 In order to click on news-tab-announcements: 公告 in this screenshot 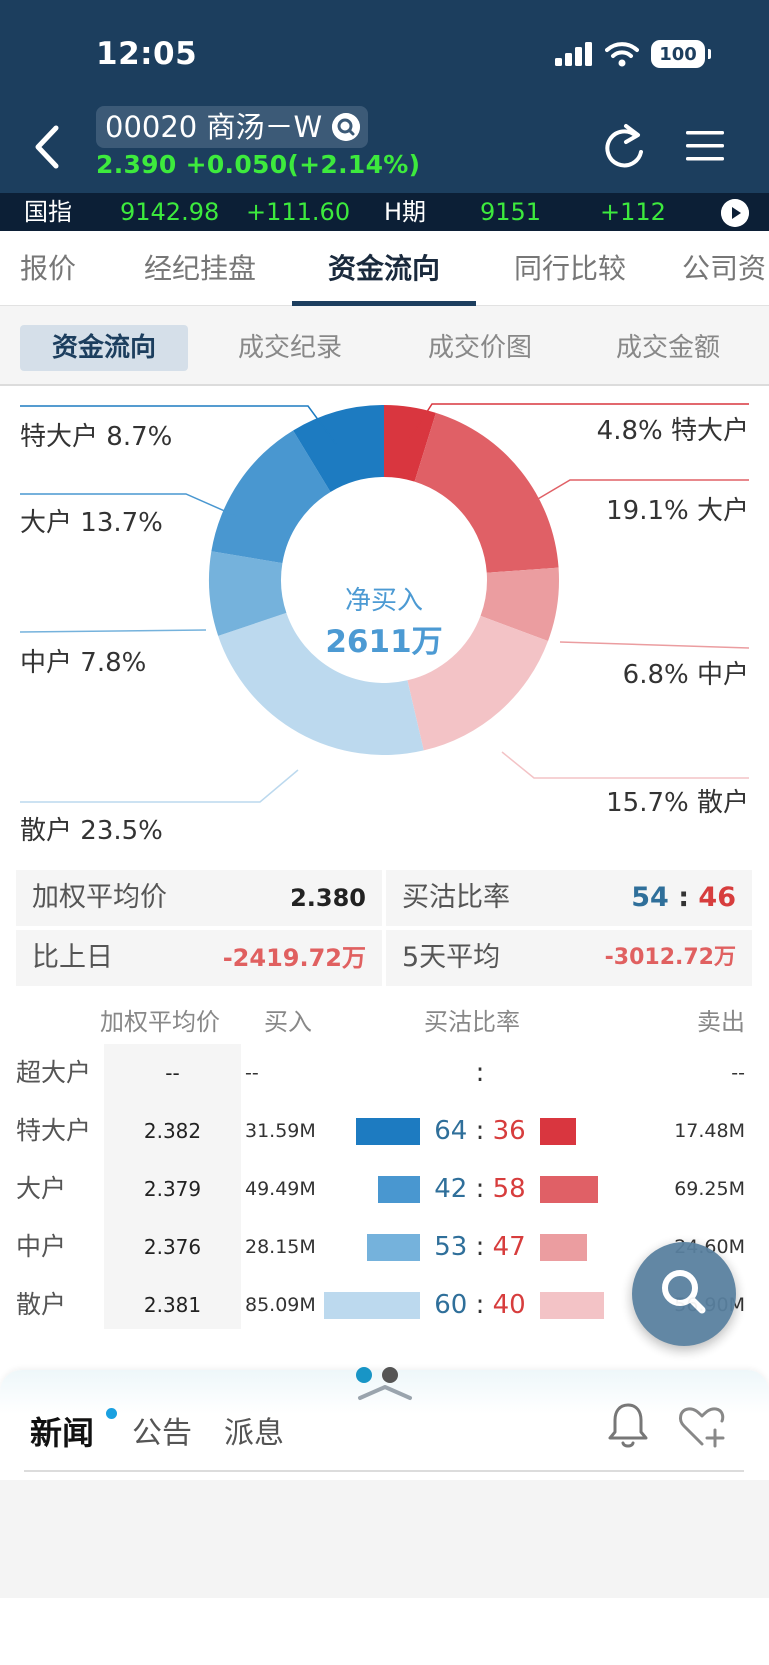, I will do `click(162, 1433)`.